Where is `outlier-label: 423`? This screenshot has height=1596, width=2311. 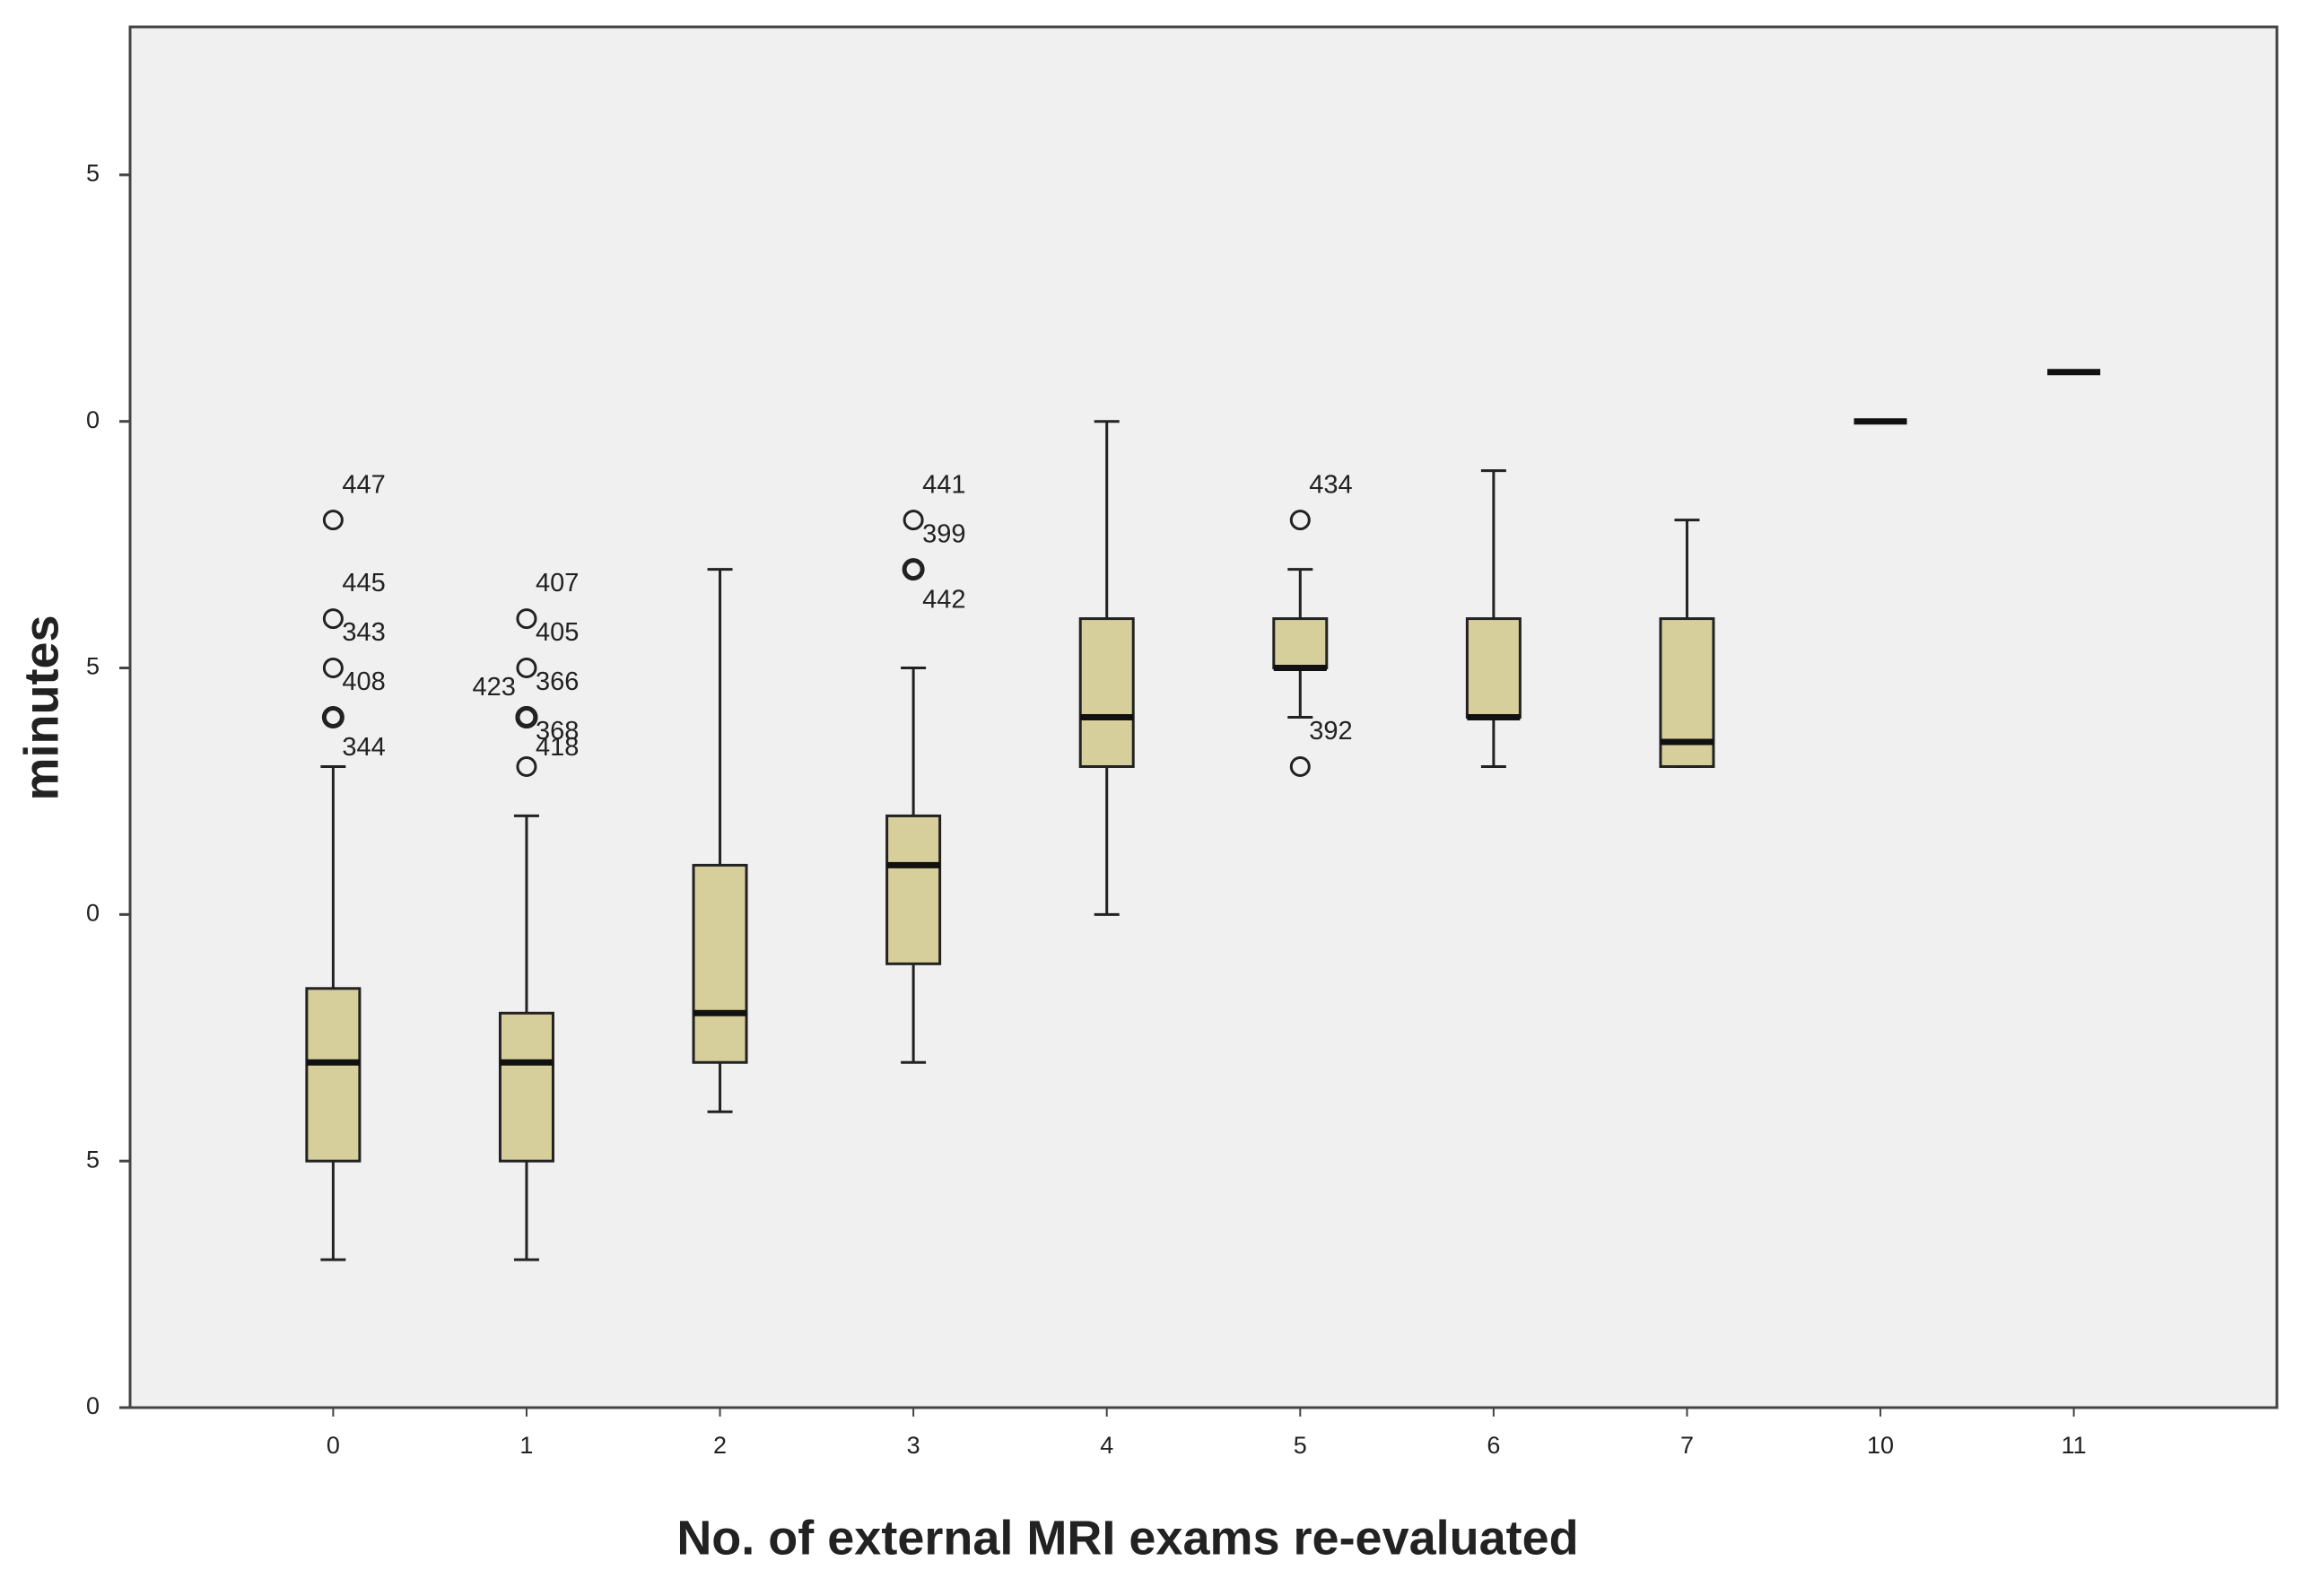
outlier-label: 423 is located at coordinates (494, 687).